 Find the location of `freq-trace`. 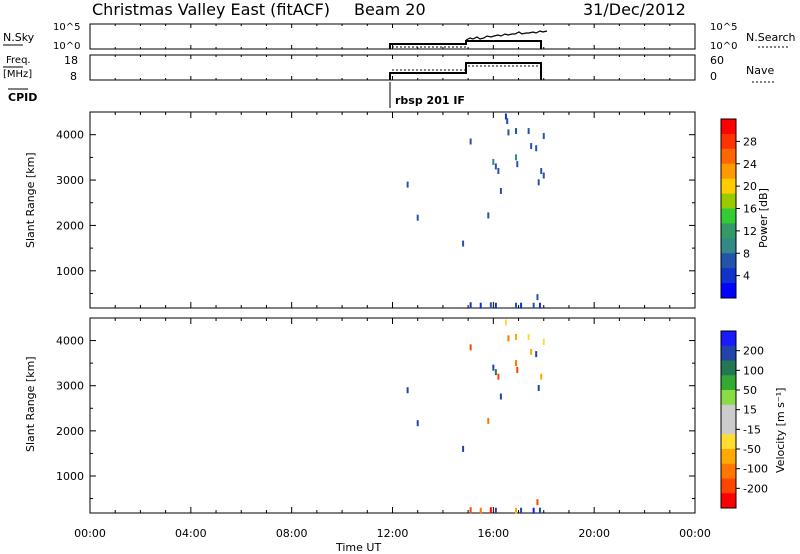

freq-trace is located at coordinates (465, 71).